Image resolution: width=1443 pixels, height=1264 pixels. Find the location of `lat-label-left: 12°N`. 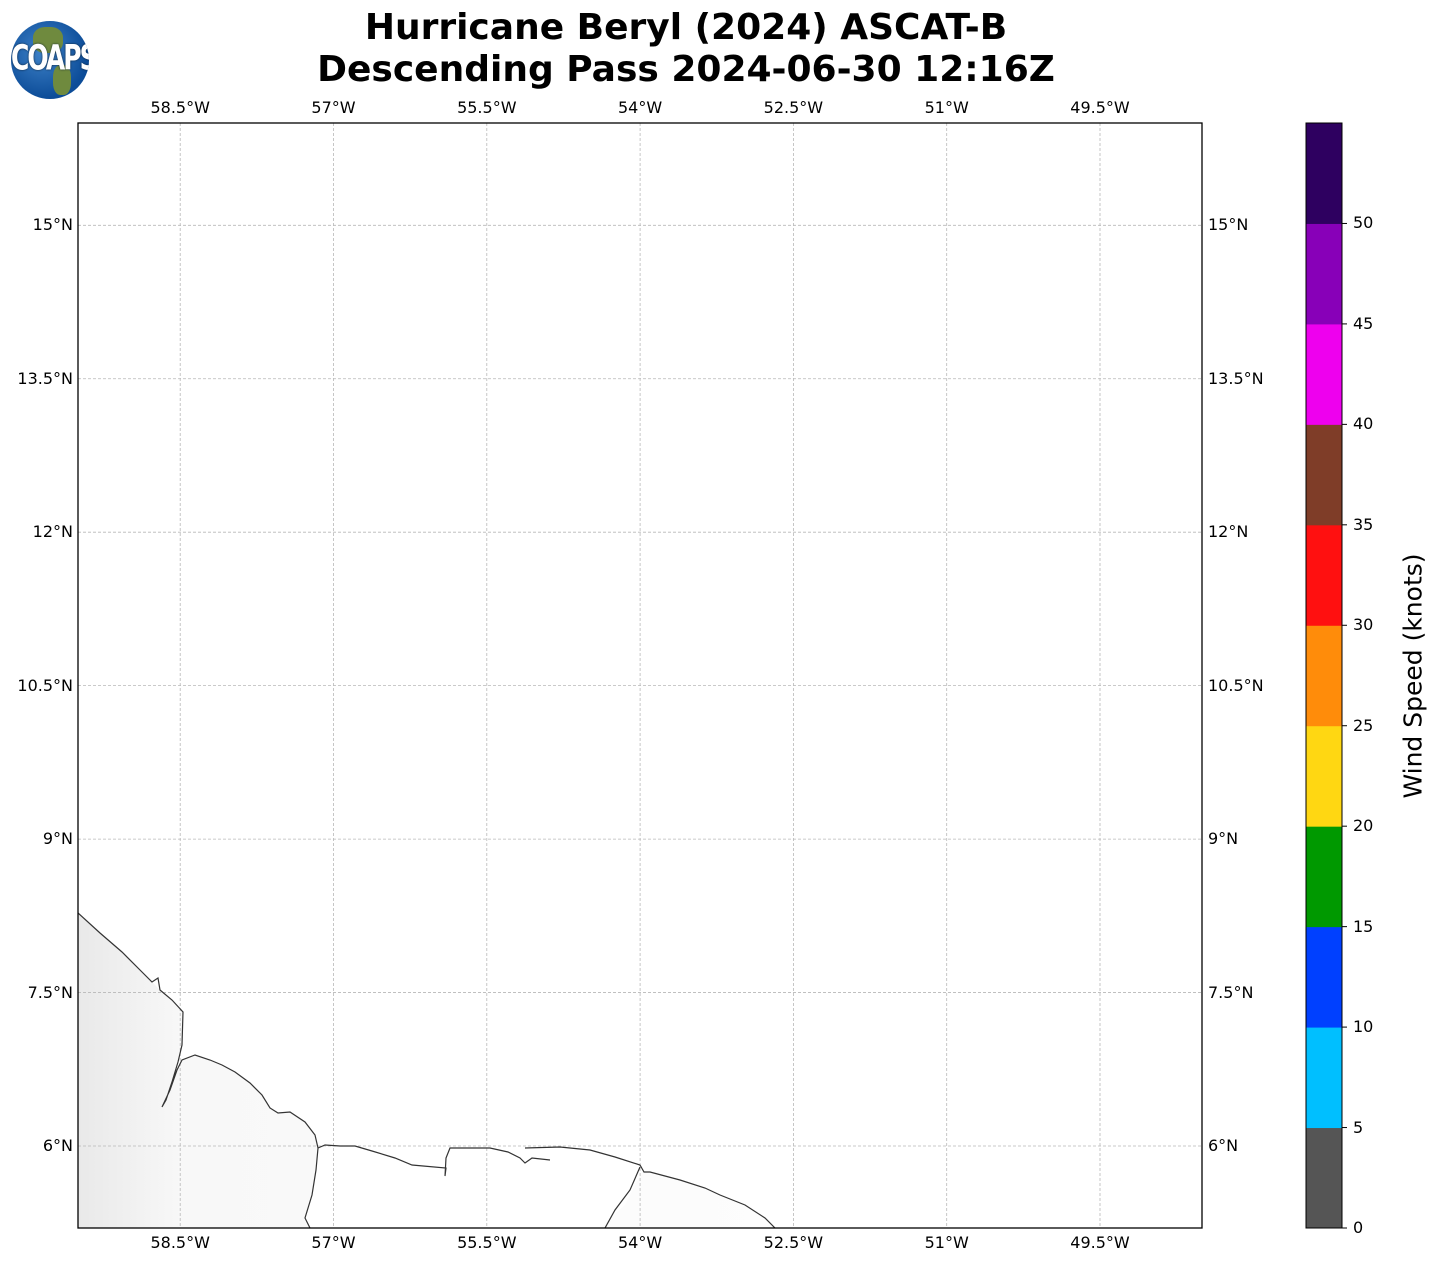

lat-label-left: 12°N is located at coordinates (52, 532).